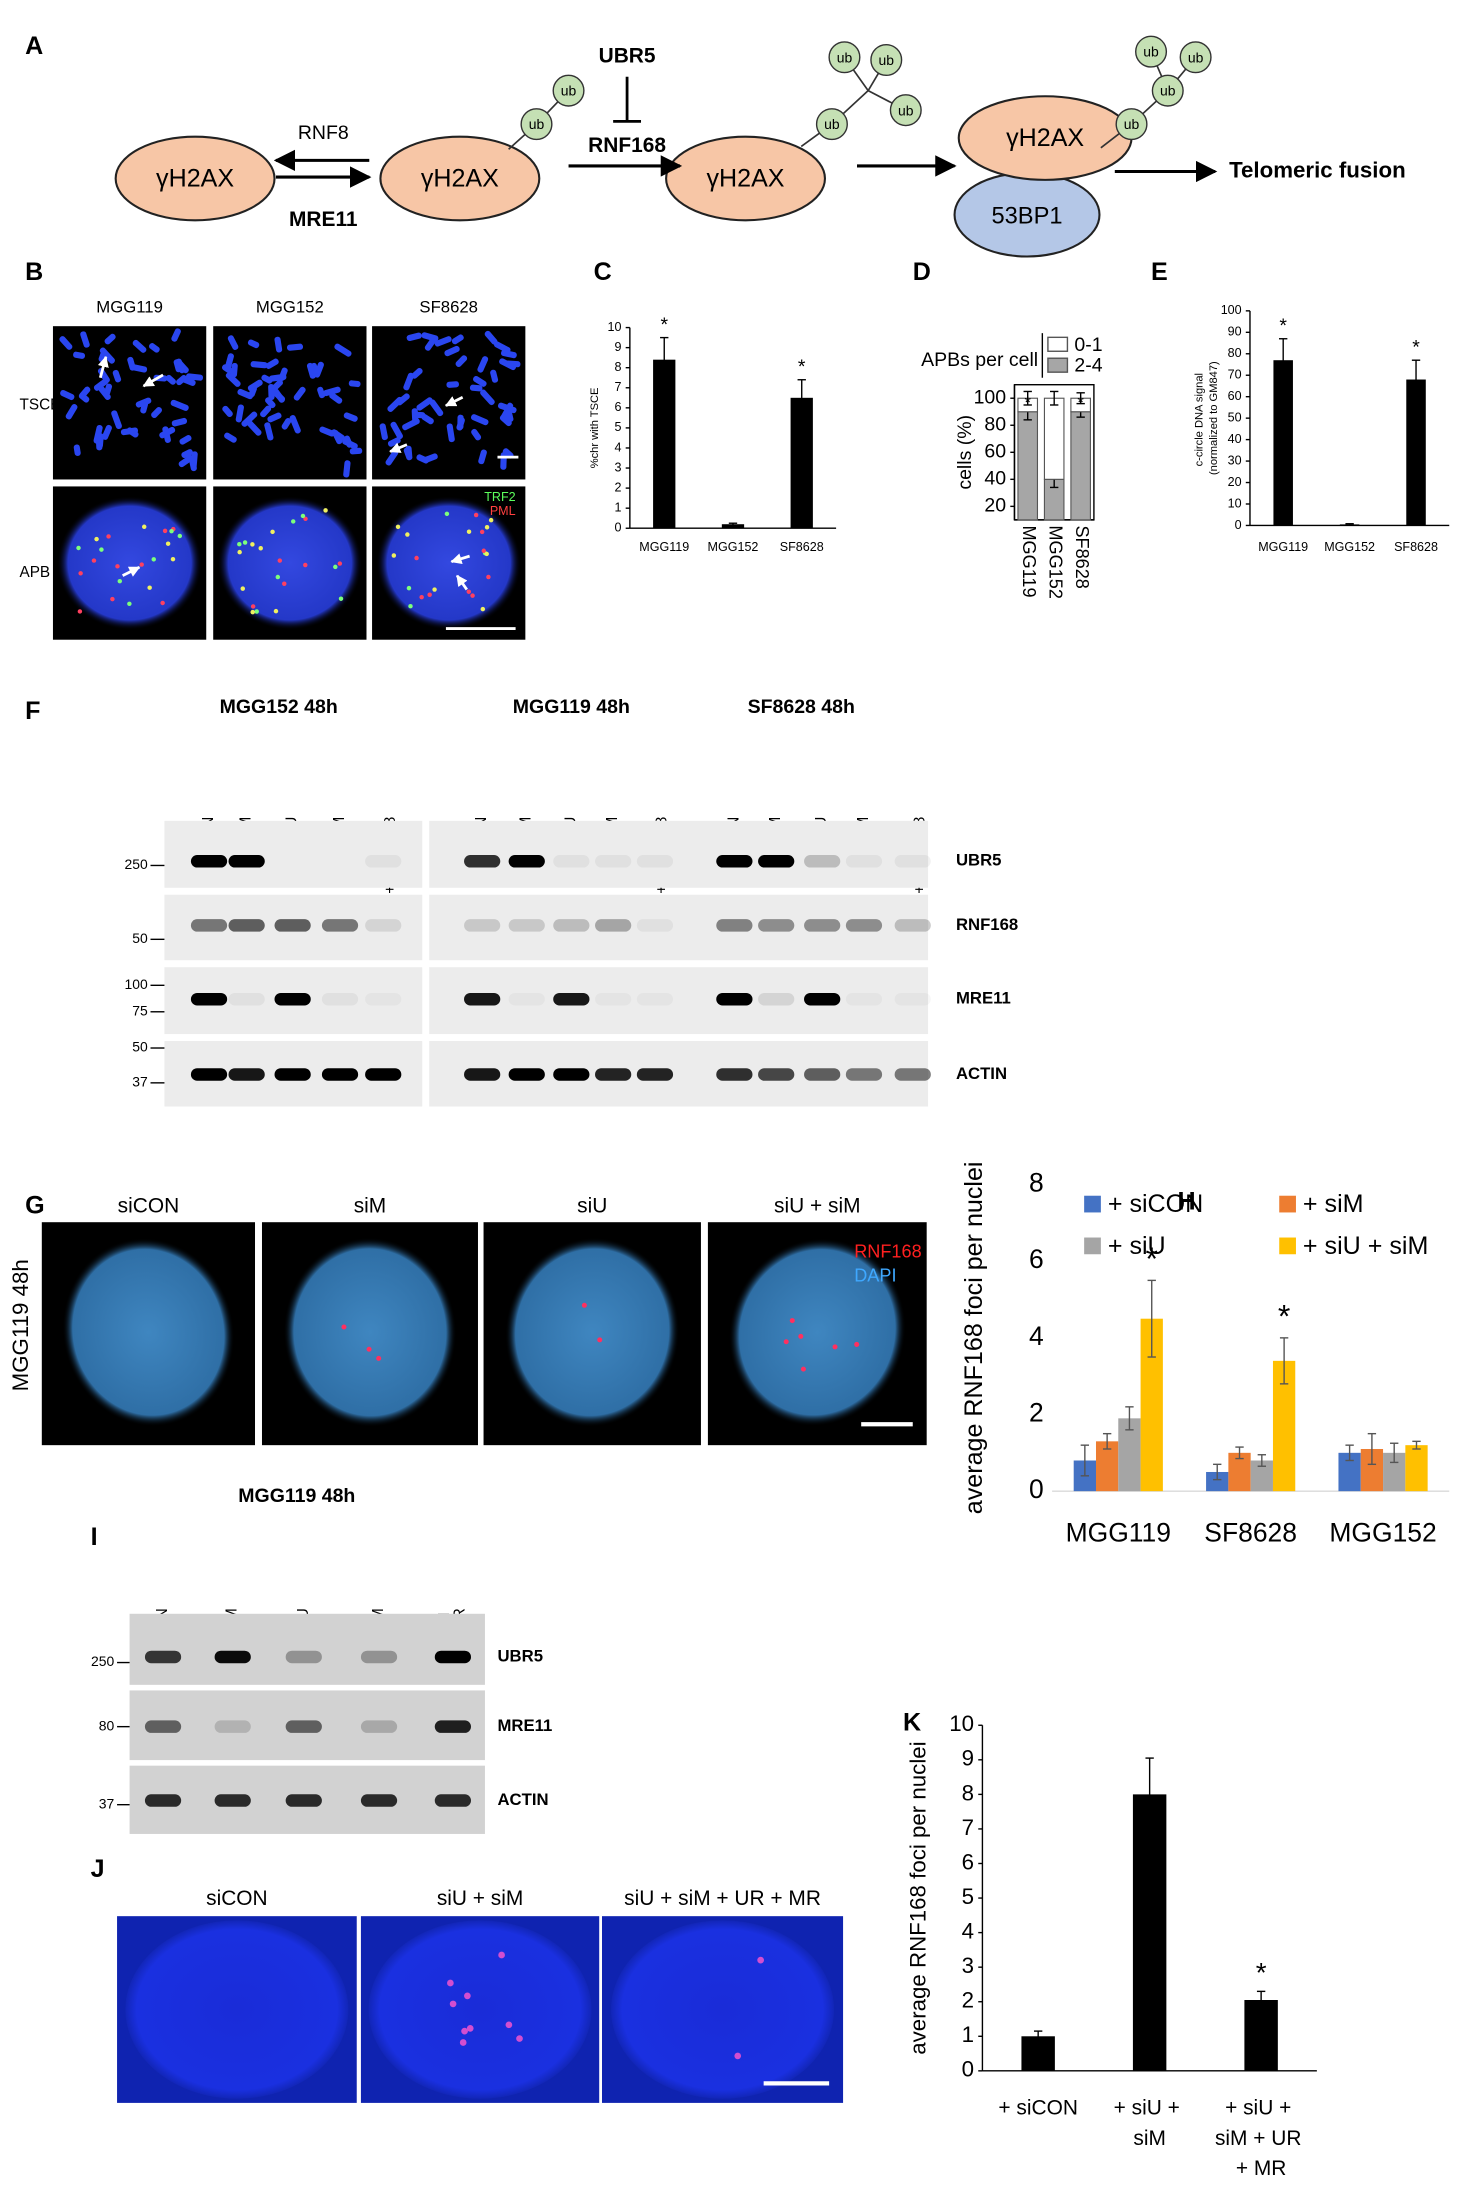 The height and width of the screenshot is (2188, 1459). I want to click on enzyme-label: RNF8, so click(323, 133).